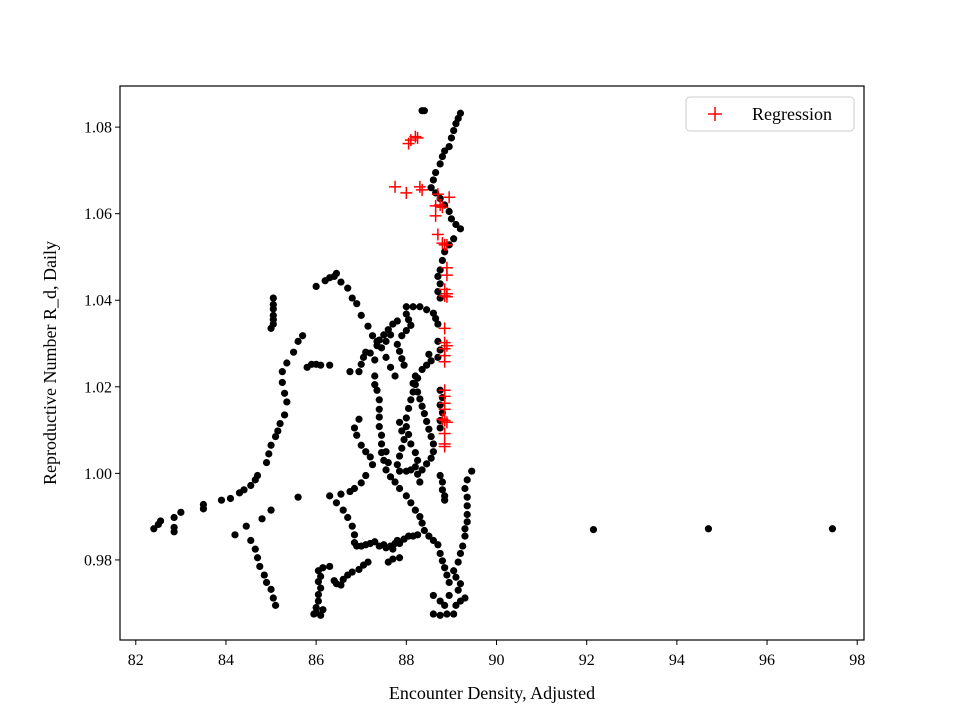  Describe the element at coordinates (136, 660) in the screenshot. I see `x-tick-label: 82` at that location.